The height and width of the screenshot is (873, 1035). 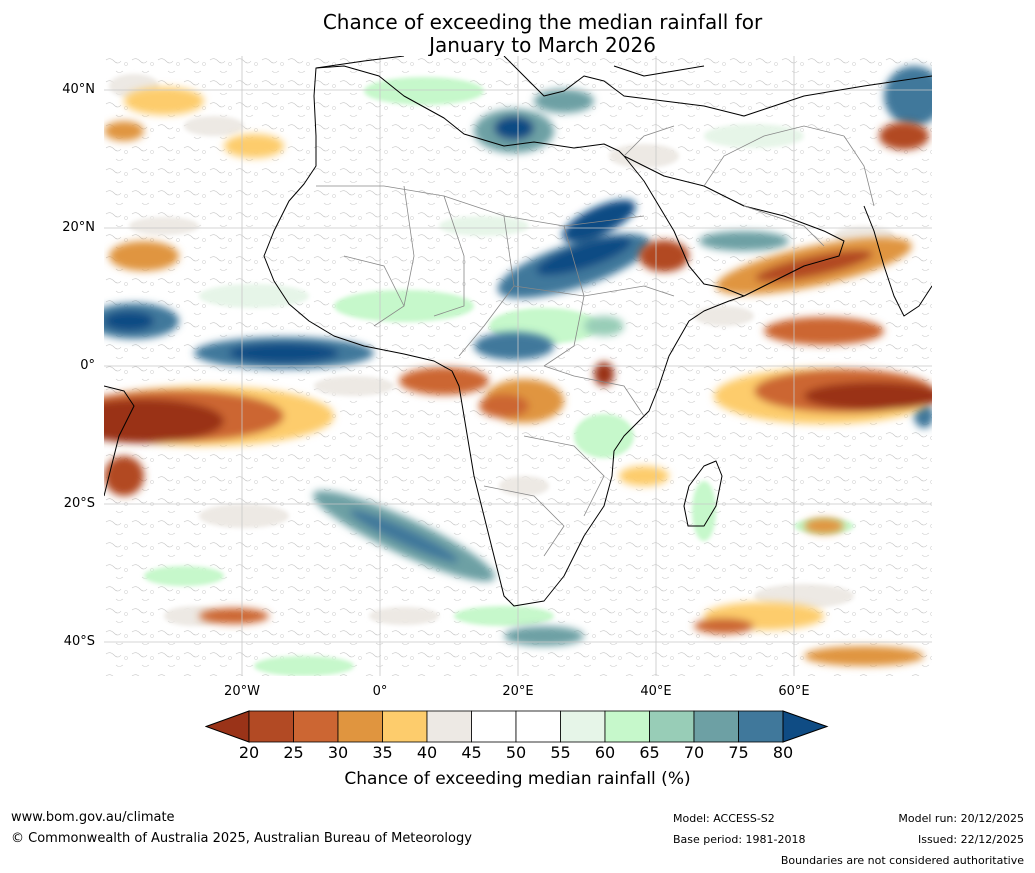 What do you see at coordinates (739, 839) in the screenshot?
I see `footer-base-period: Base period: 1981-2018` at bounding box center [739, 839].